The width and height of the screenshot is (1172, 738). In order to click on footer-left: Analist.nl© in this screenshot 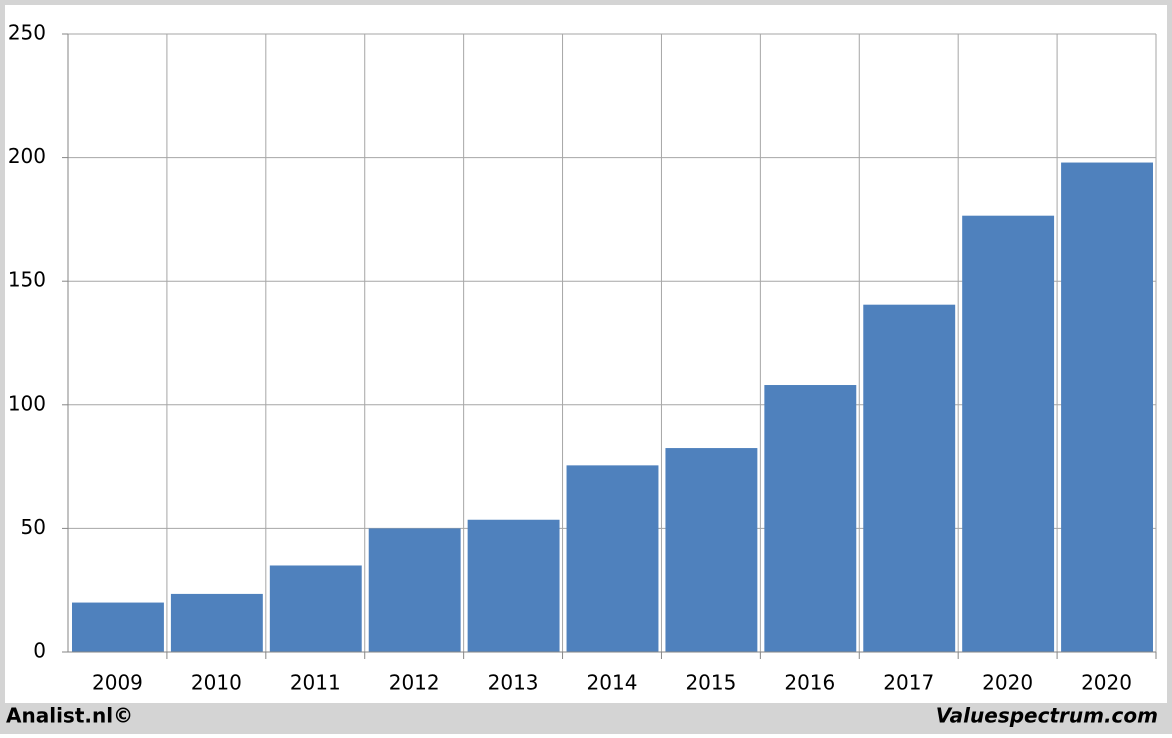, I will do `click(69, 716)`.